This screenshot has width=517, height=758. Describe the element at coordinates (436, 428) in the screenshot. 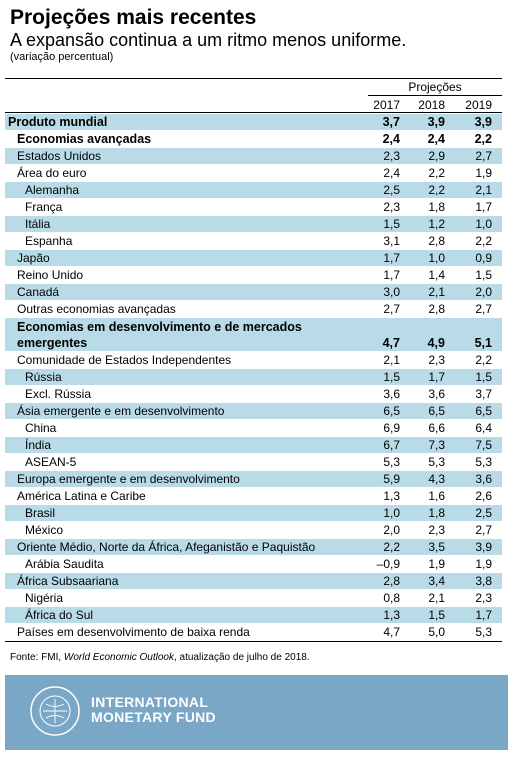

I see `value-2018: 6,6` at that location.